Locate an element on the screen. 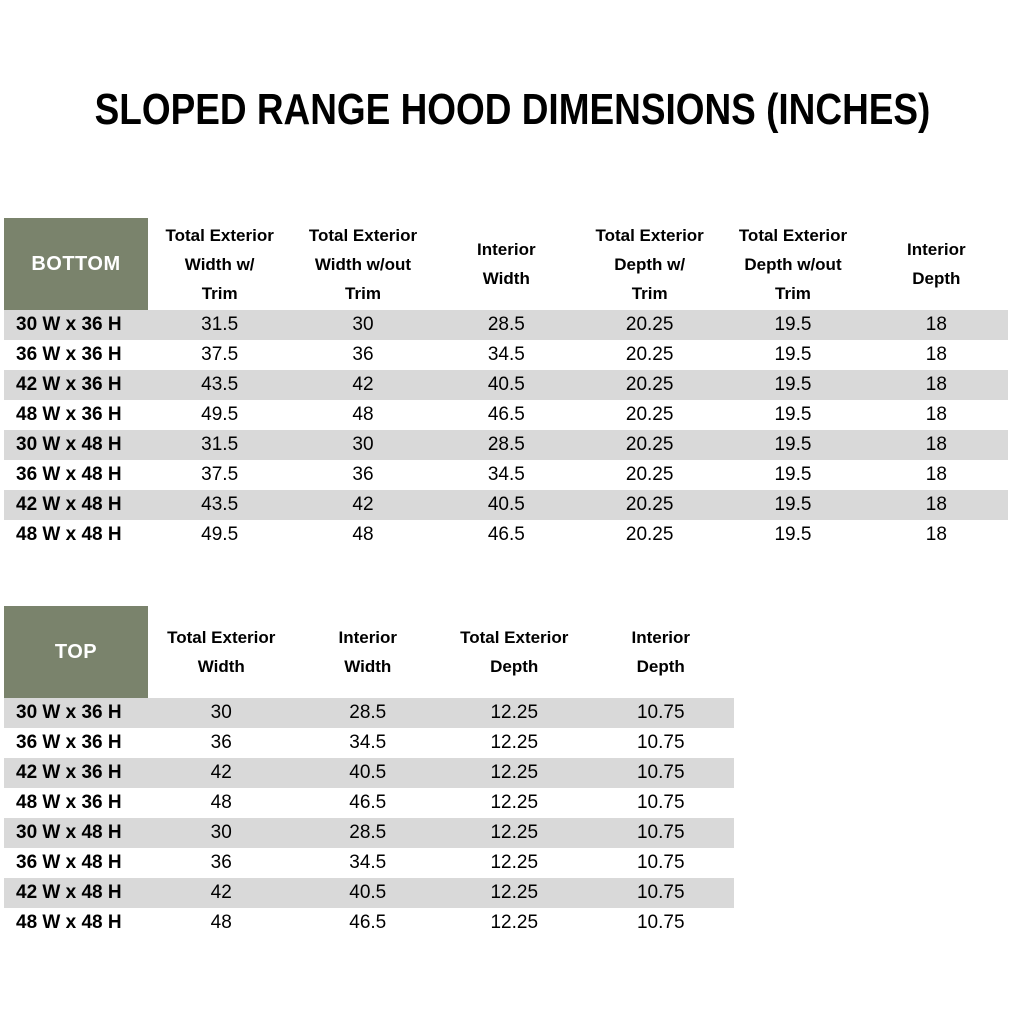 This screenshot has width=1024, height=1024. column-header-total-exterior-depth-wout-trim: Total Exterior Depth w/out Trim is located at coordinates (793, 264).